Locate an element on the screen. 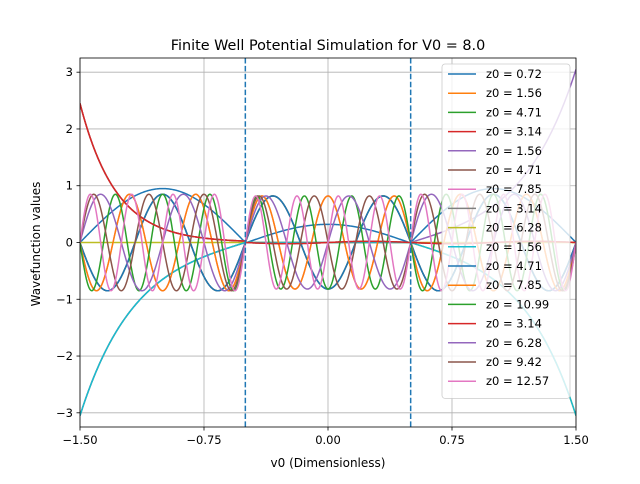 This screenshot has height=484, width=640. legend-label-7: z0 = 3.14 is located at coordinates (514, 208).